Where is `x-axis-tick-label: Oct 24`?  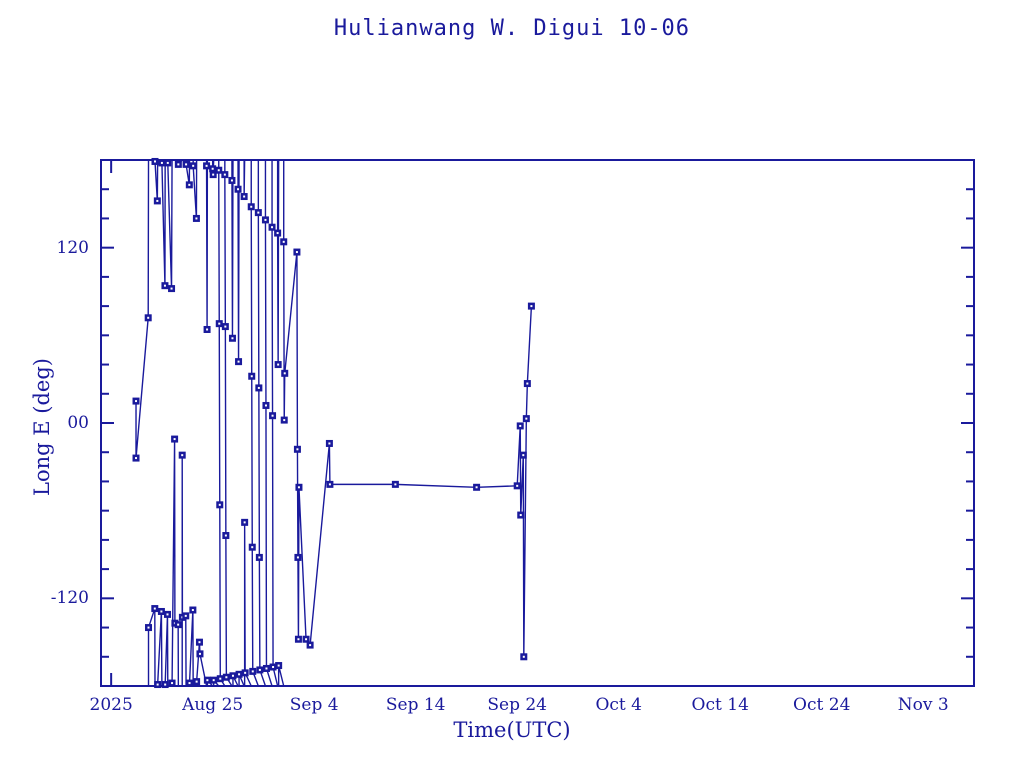
x-axis-tick-label: Oct 24 is located at coordinates (822, 705).